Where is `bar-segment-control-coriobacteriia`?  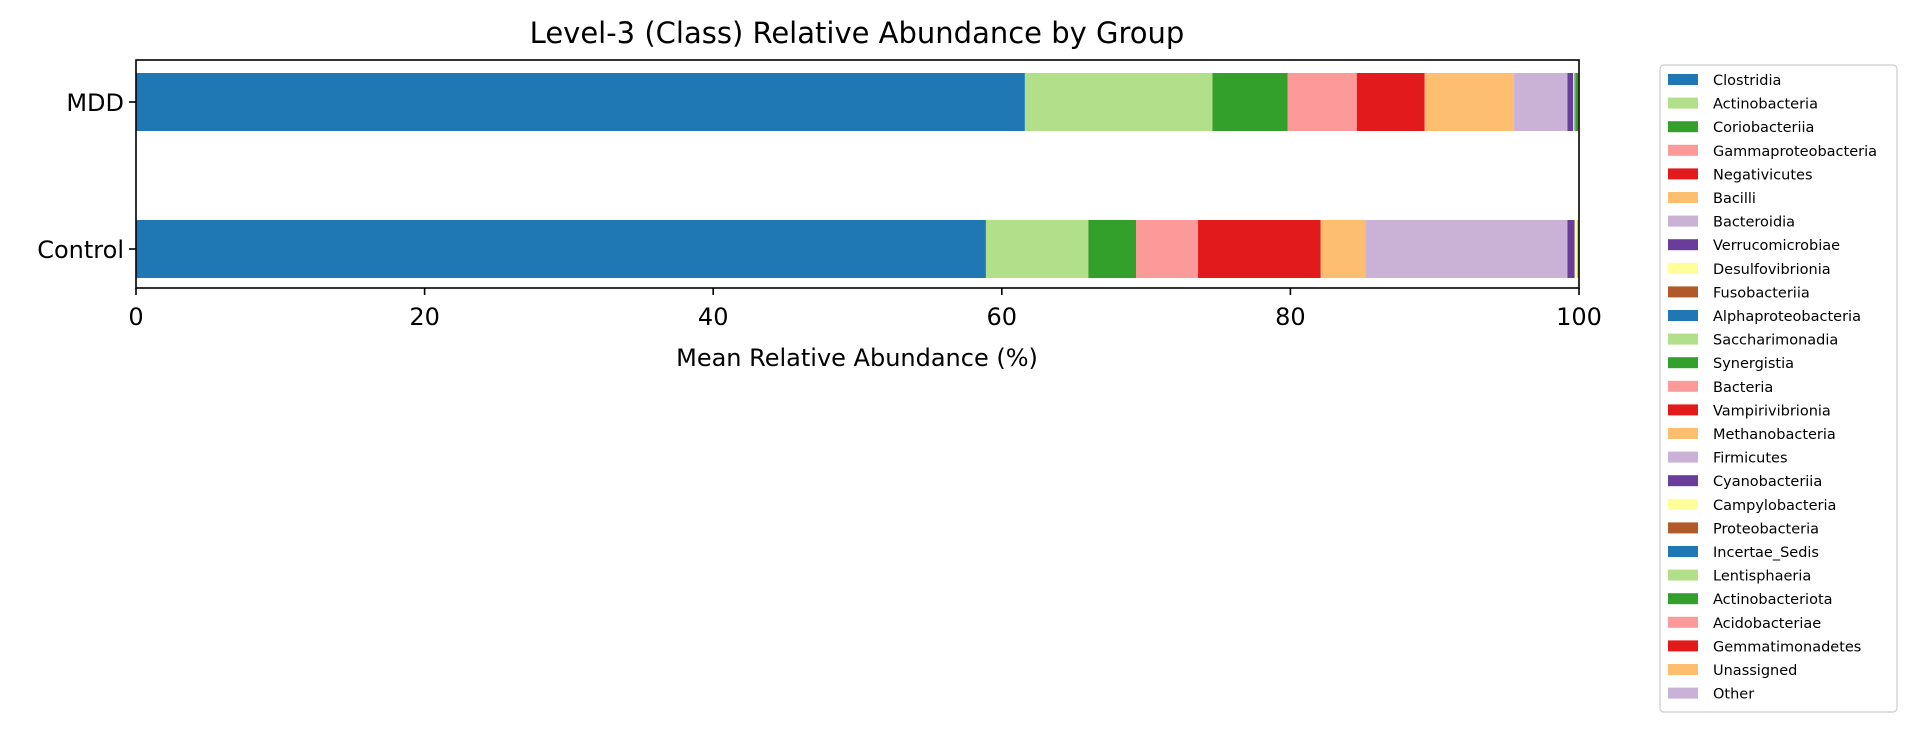 bar-segment-control-coriobacteriia is located at coordinates (1112, 249).